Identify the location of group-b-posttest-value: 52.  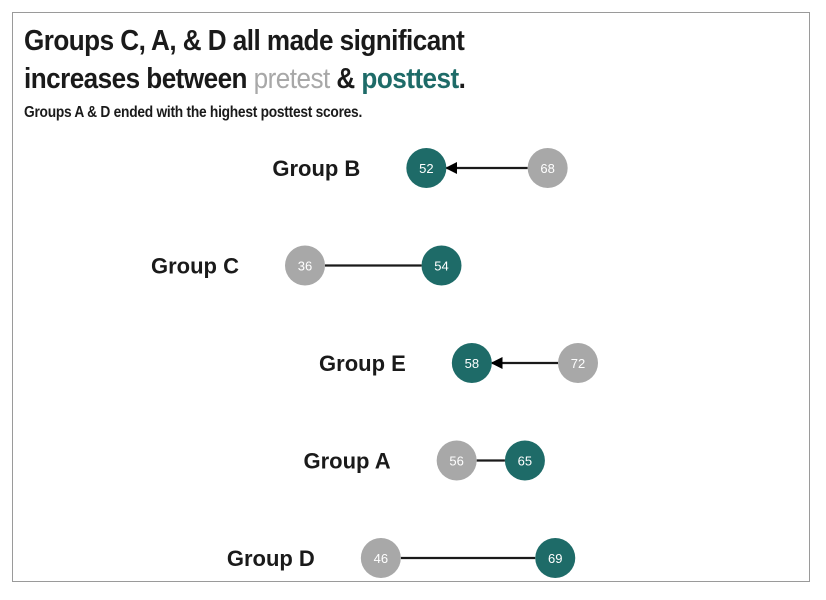
(426, 168).